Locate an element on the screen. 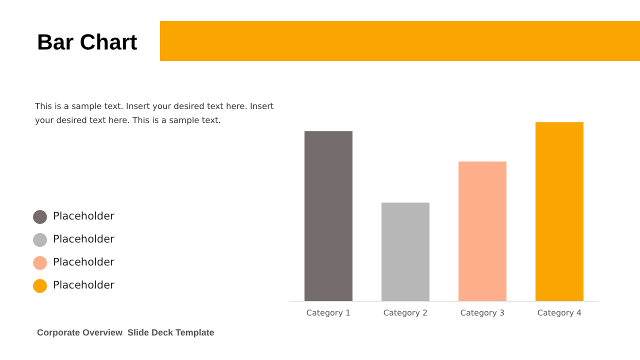 This screenshot has height=360, width=640. x-tick-label: Category 2 is located at coordinates (405, 313).